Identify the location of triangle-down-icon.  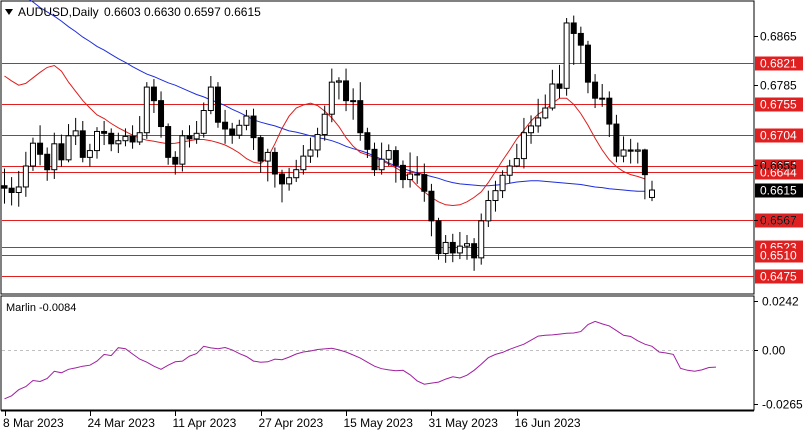
(9, 12).